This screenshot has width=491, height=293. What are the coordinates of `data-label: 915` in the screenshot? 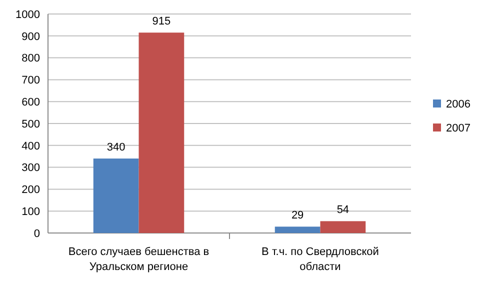 It's located at (161, 22).